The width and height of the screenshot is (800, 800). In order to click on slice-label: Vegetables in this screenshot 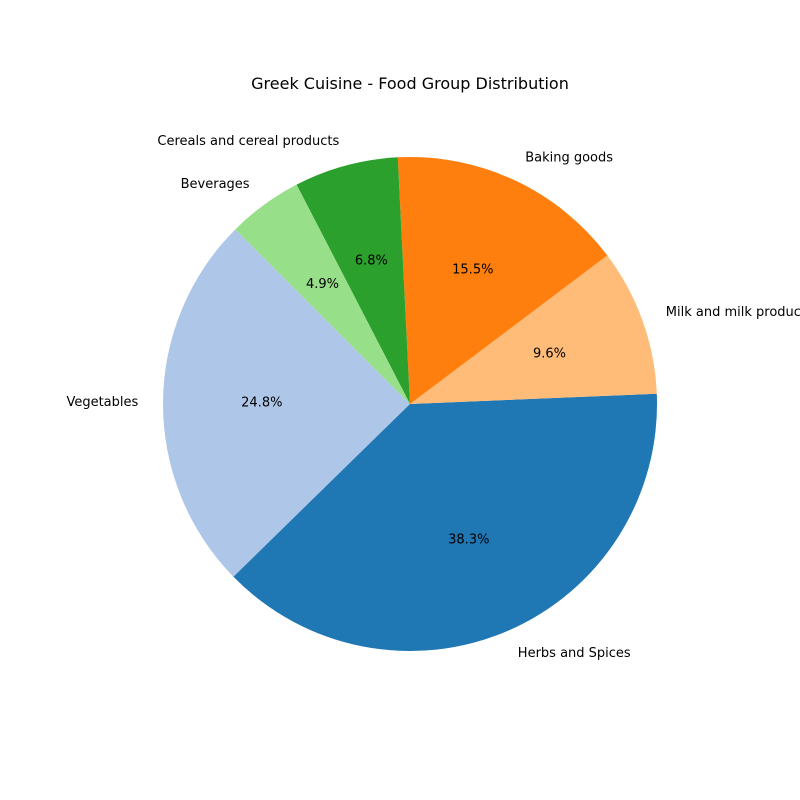, I will do `click(102, 402)`.